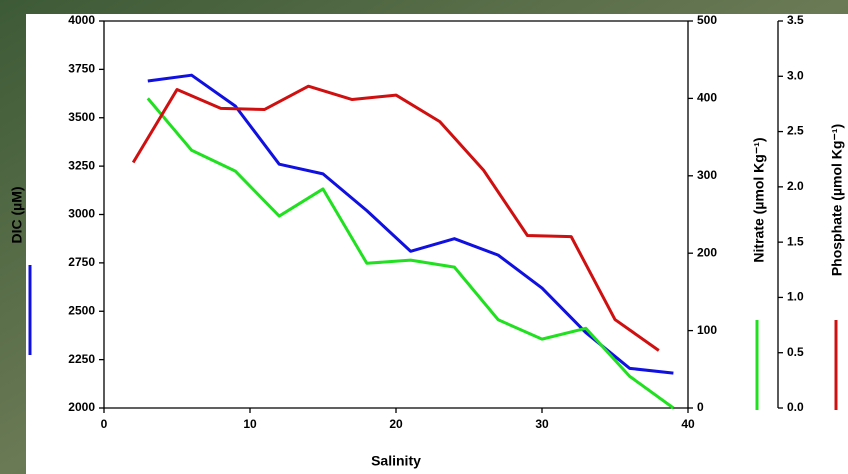 The height and width of the screenshot is (474, 848). What do you see at coordinates (17, 214) in the screenshot?
I see `y-axis-label: DIC (µM)` at bounding box center [17, 214].